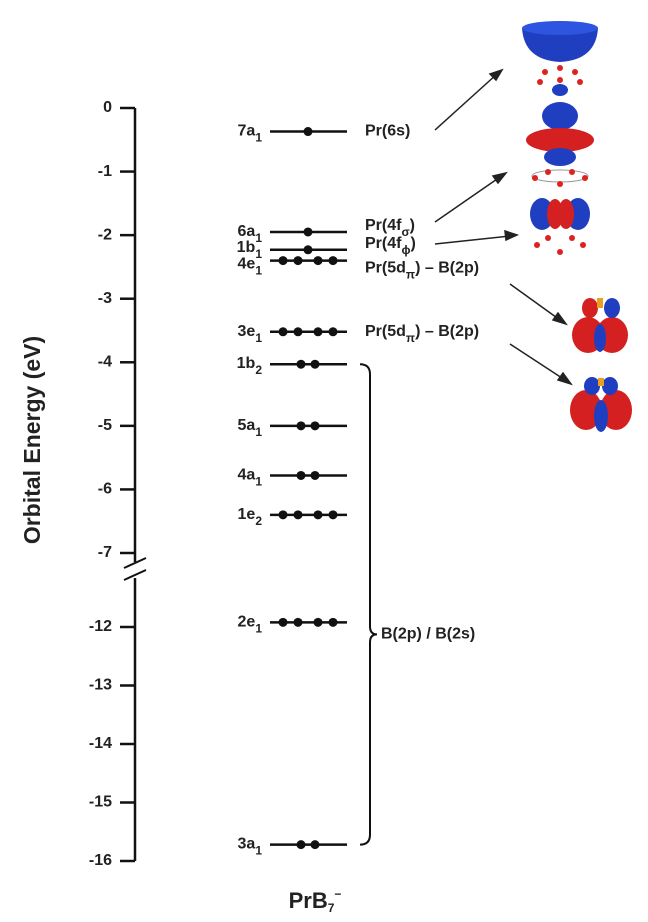 This screenshot has width=648, height=922. Describe the element at coordinates (105, 171) in the screenshot. I see `y-tick-label: -1` at that location.